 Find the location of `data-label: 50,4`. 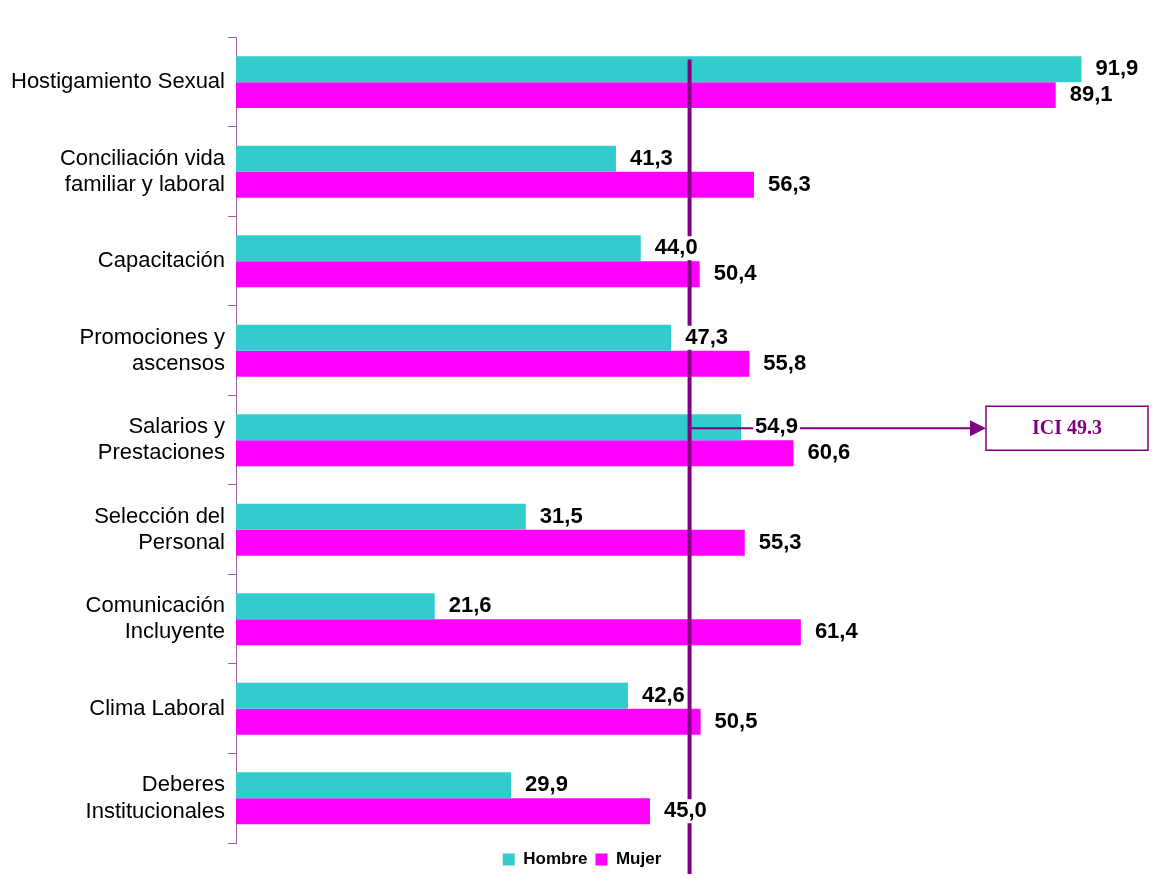

data-label: 50,4 is located at coordinates (735, 273).